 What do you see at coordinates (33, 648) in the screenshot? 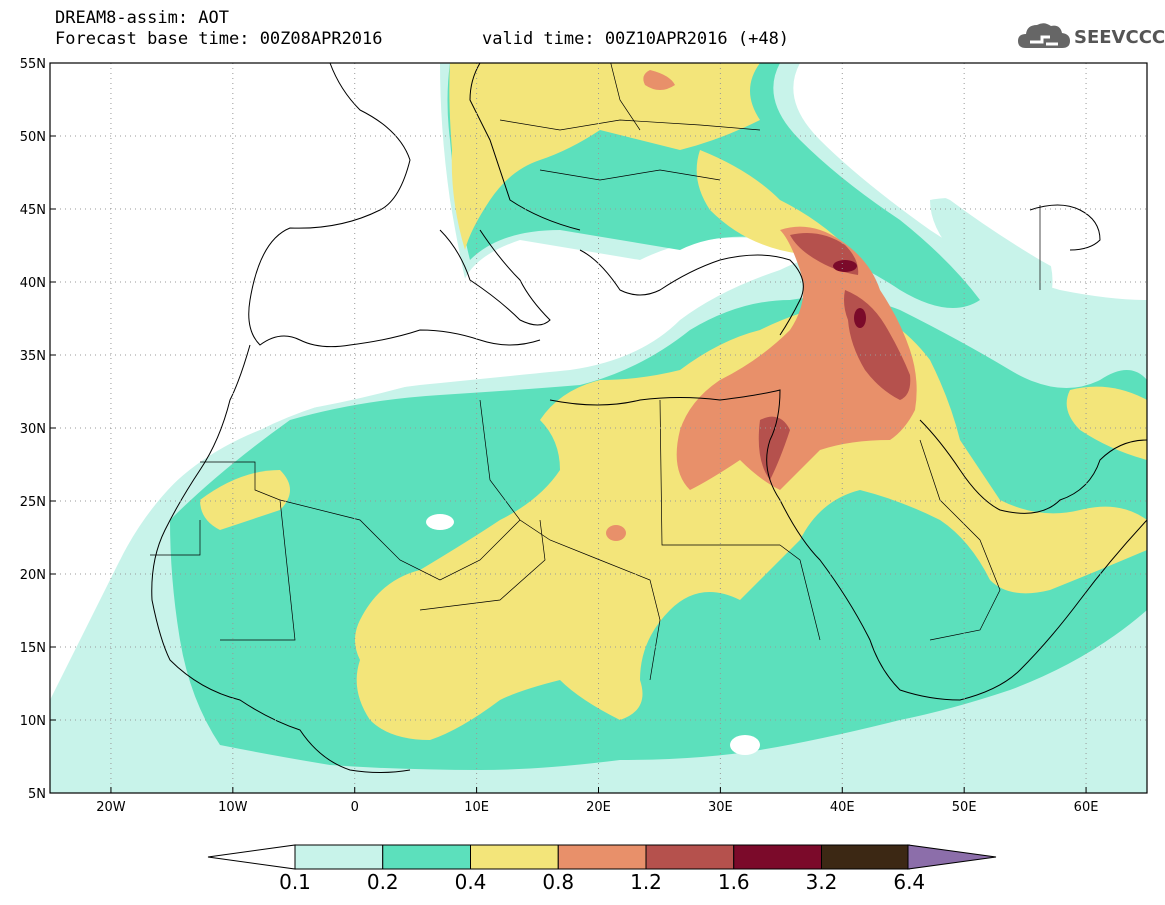
I see `lat-label: 15N` at bounding box center [33, 648].